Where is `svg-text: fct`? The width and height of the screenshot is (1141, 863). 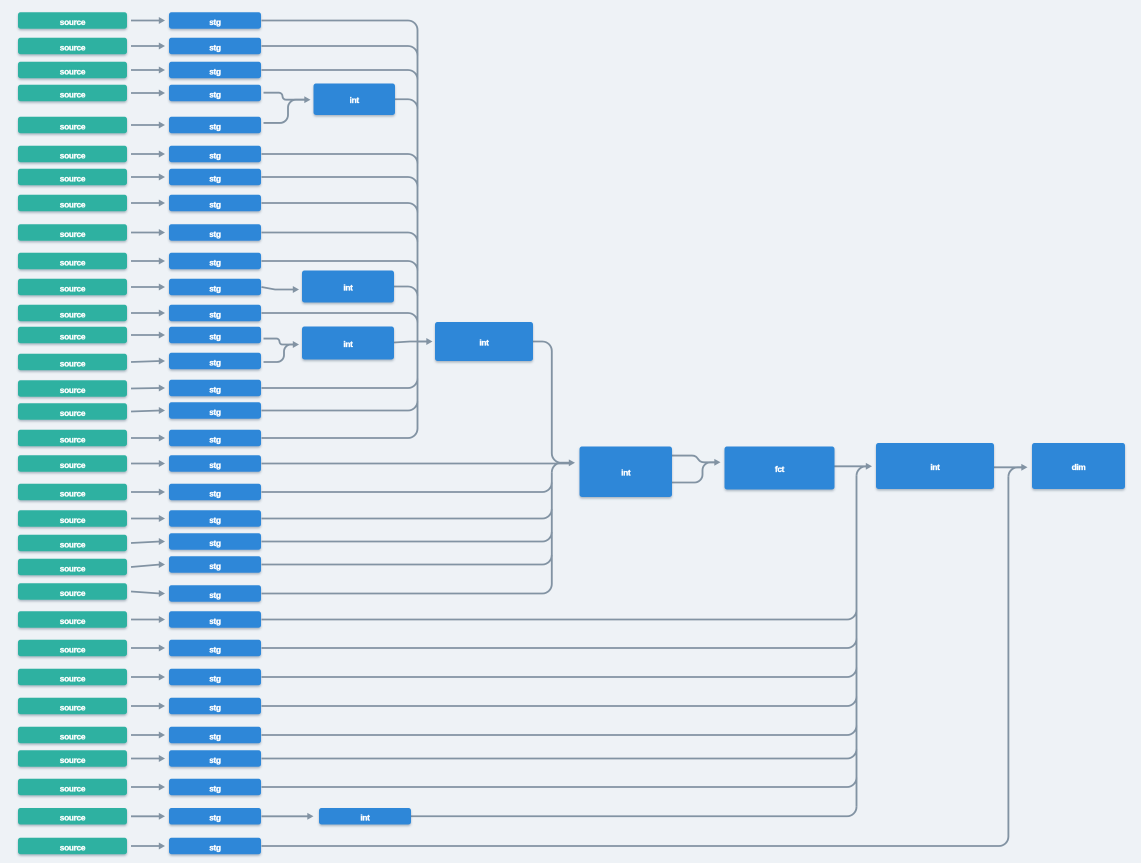 svg-text: fct is located at coordinates (780, 469).